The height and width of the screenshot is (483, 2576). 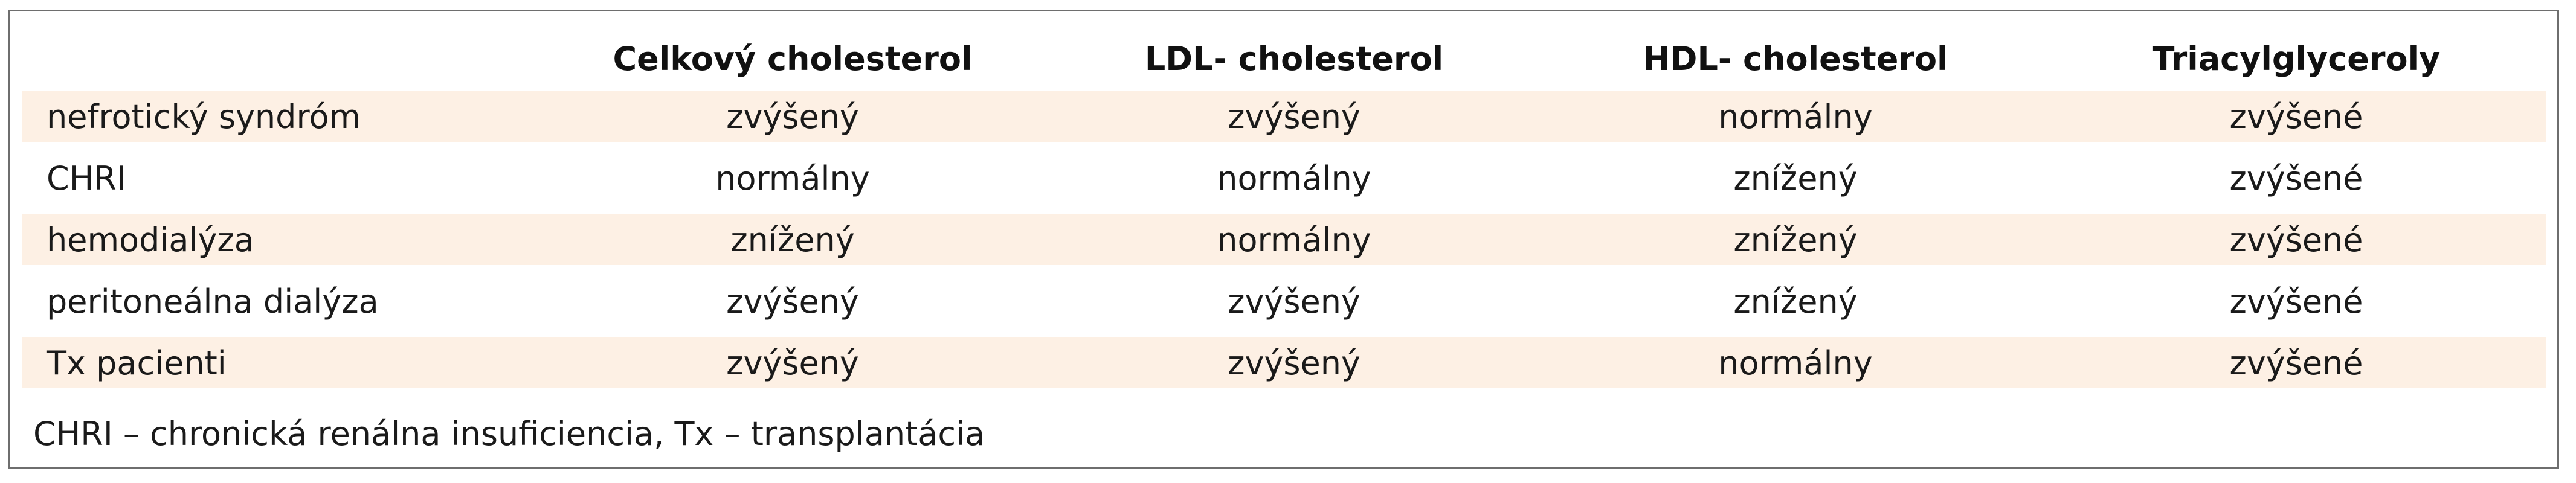 What do you see at coordinates (1294, 58) in the screenshot?
I see `header-cell-ldl-cholesterol: LDL- cholesterol` at bounding box center [1294, 58].